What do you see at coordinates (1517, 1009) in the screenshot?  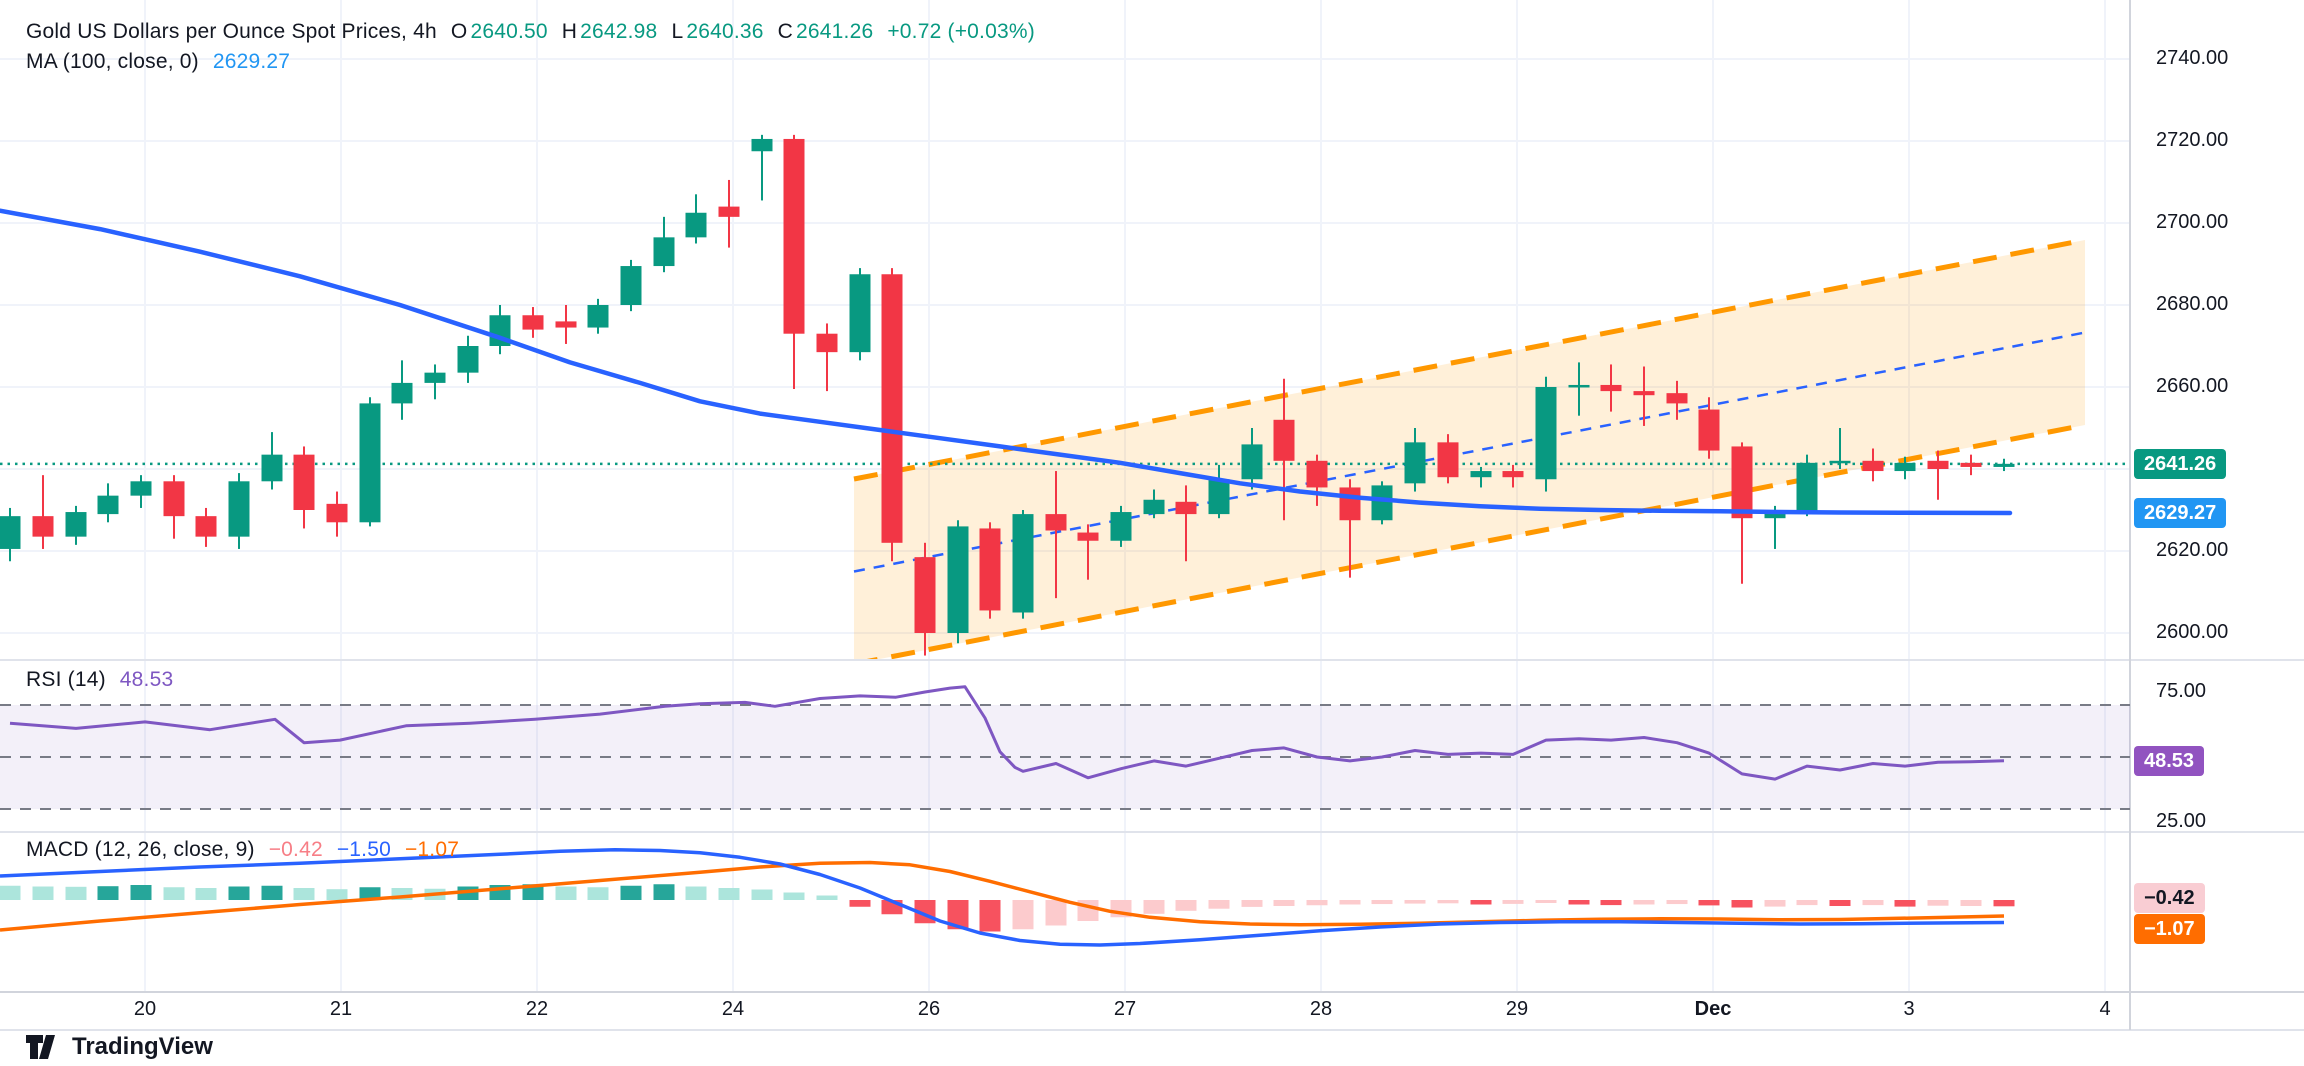 I see `time-tick-label: 29` at bounding box center [1517, 1009].